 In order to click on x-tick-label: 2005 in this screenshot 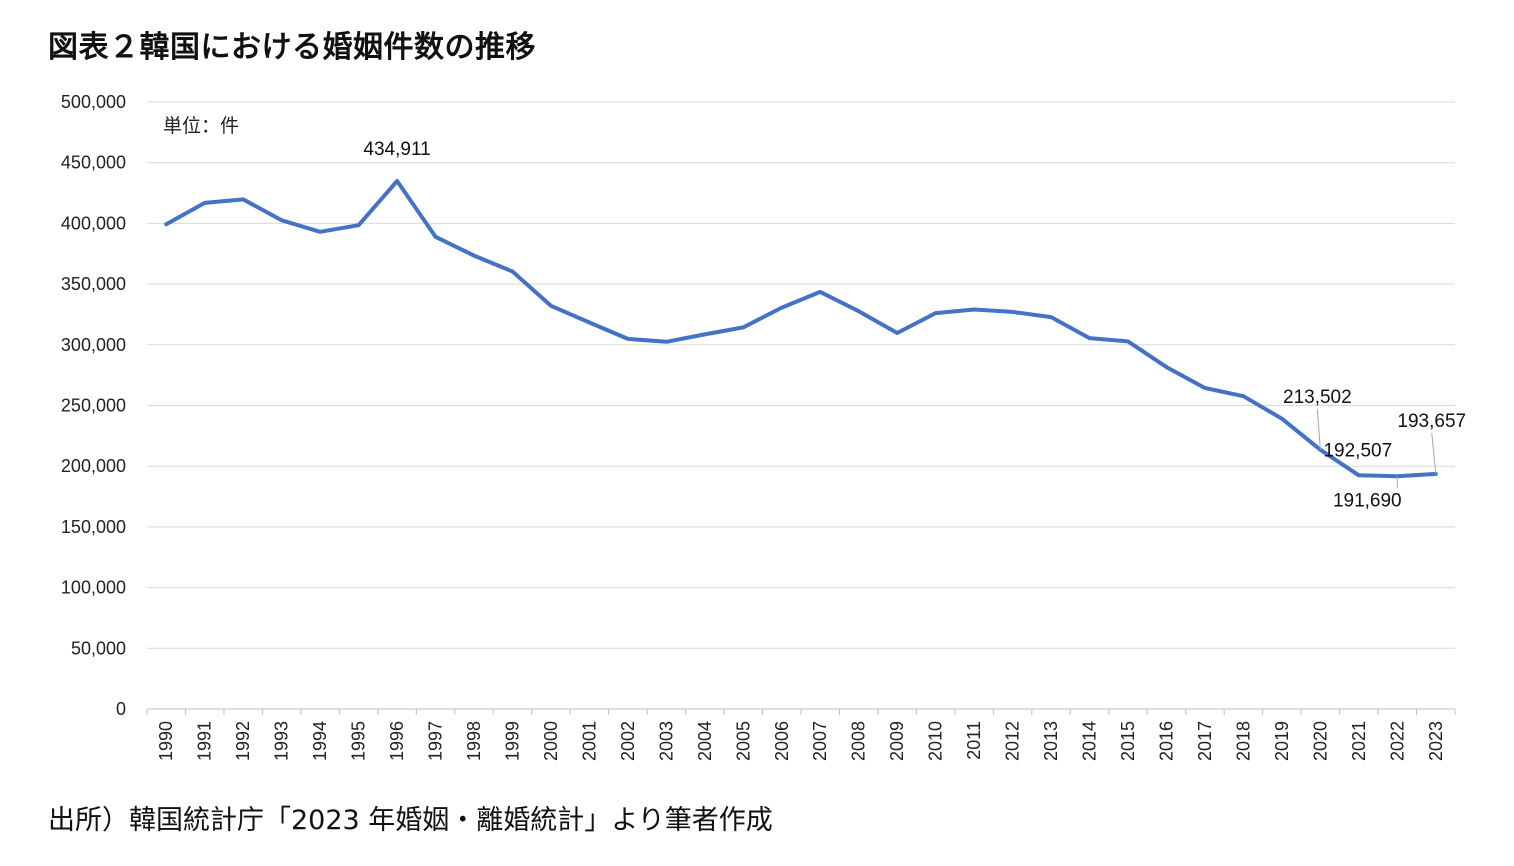, I will do `click(743, 741)`.